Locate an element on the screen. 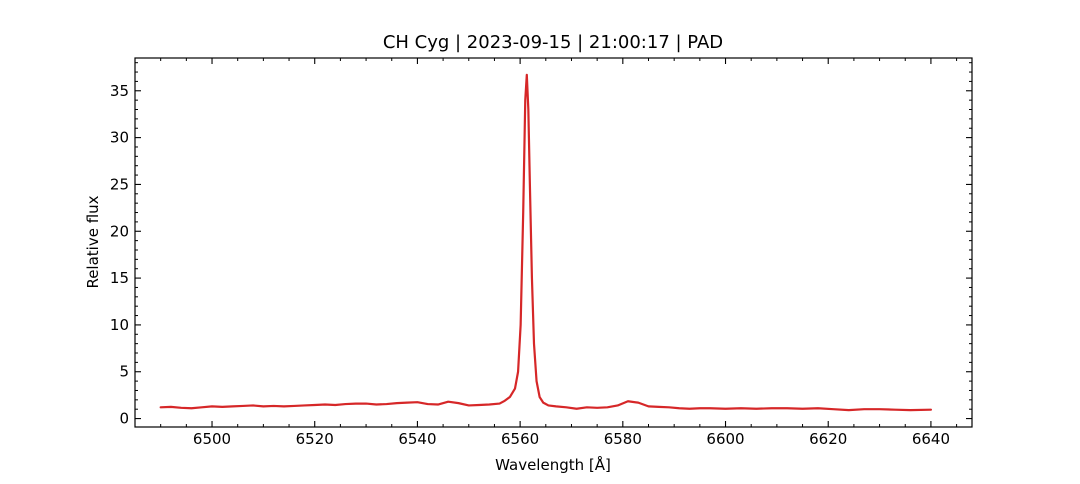 This screenshot has width=1080, height=484. x-tick-label: 6540 is located at coordinates (417, 439).